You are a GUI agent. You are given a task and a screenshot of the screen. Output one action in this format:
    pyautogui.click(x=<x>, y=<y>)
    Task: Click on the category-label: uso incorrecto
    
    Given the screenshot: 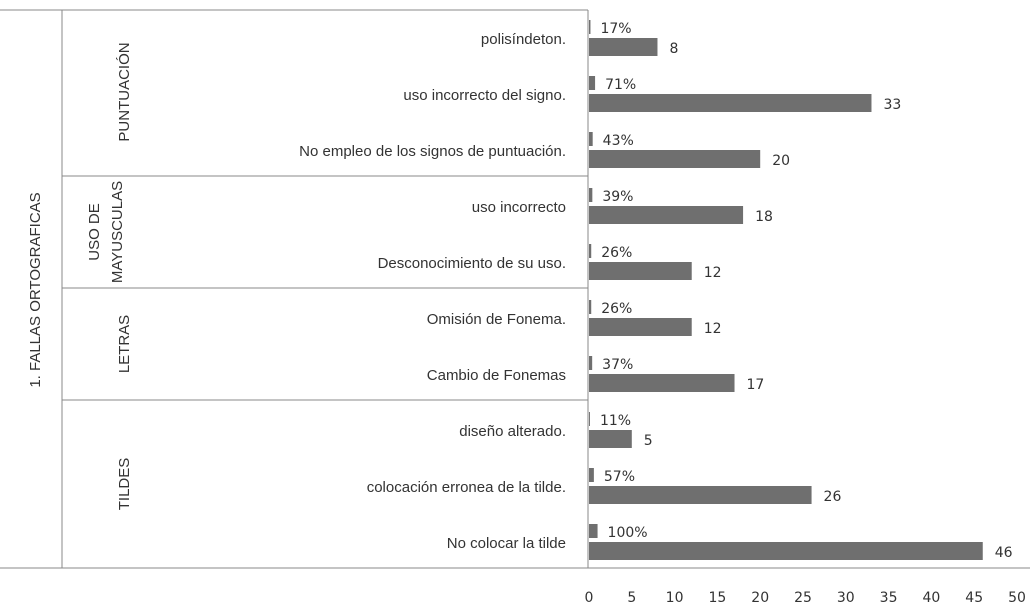 What is the action you would take?
    pyautogui.click(x=519, y=207)
    